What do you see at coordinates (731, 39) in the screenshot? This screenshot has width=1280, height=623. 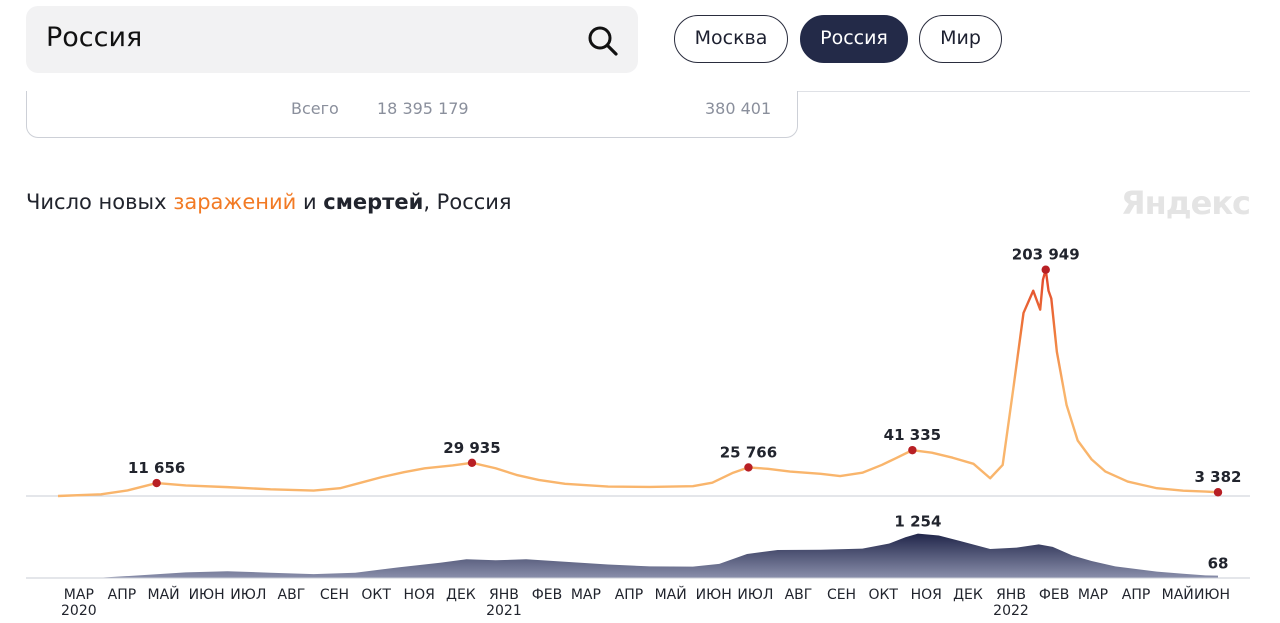 I see `tab-moscow: Москва` at bounding box center [731, 39].